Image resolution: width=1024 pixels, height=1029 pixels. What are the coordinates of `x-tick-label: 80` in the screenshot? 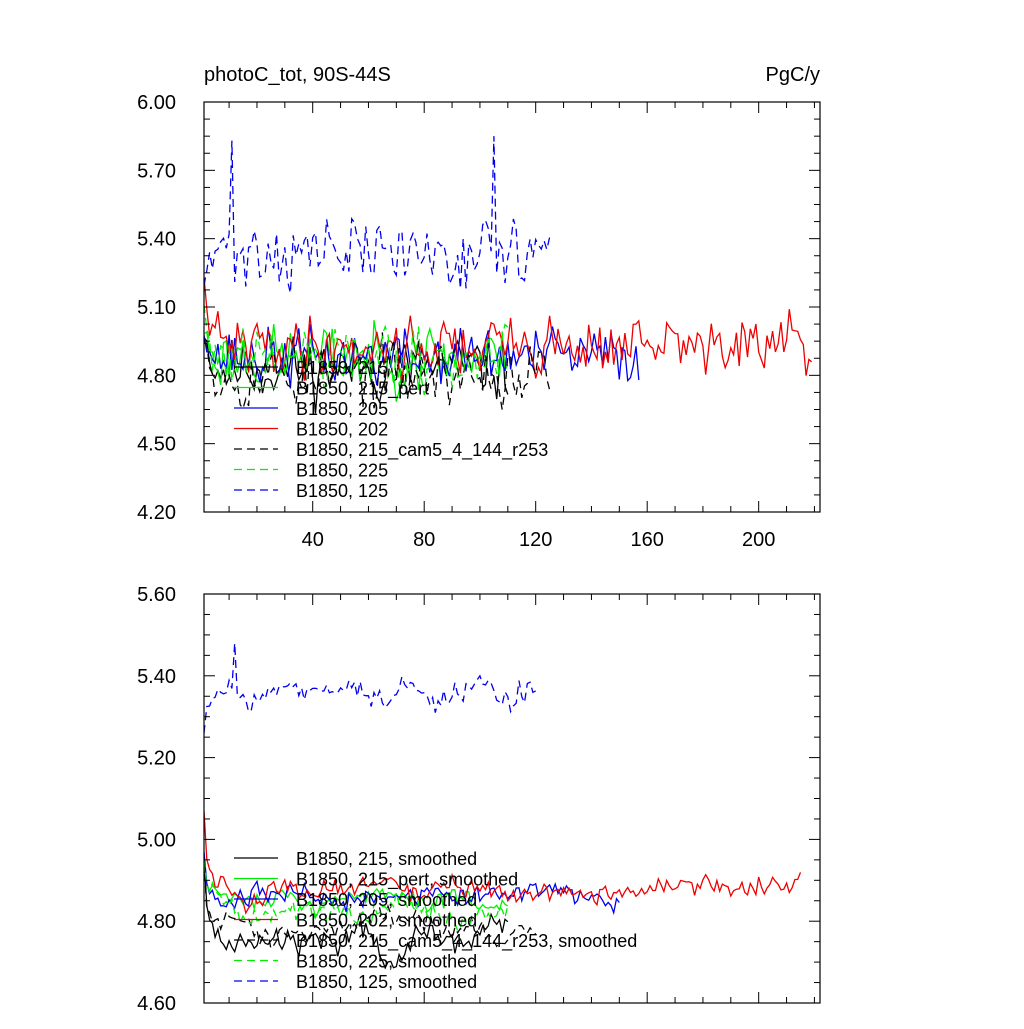 It's located at (424, 540).